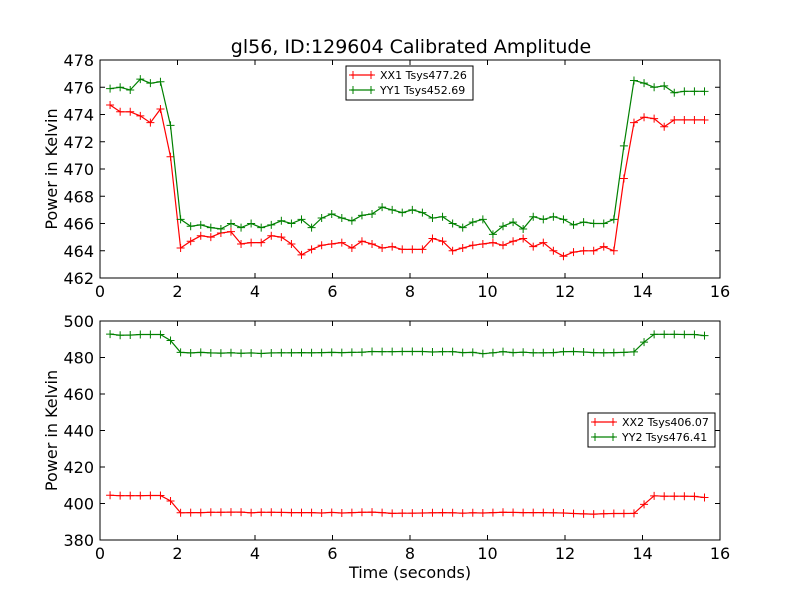 This screenshot has height=600, width=800. Describe the element at coordinates (78, 251) in the screenshot. I see `y-tick-label: 464` at that location.